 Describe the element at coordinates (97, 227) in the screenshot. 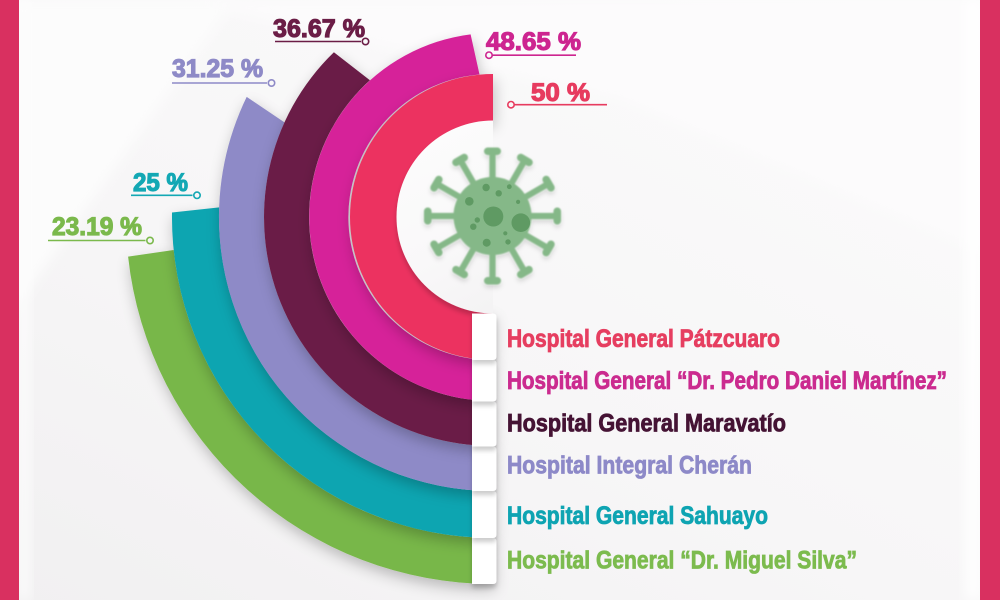

I see `svg-text: 23.19 %` at that location.